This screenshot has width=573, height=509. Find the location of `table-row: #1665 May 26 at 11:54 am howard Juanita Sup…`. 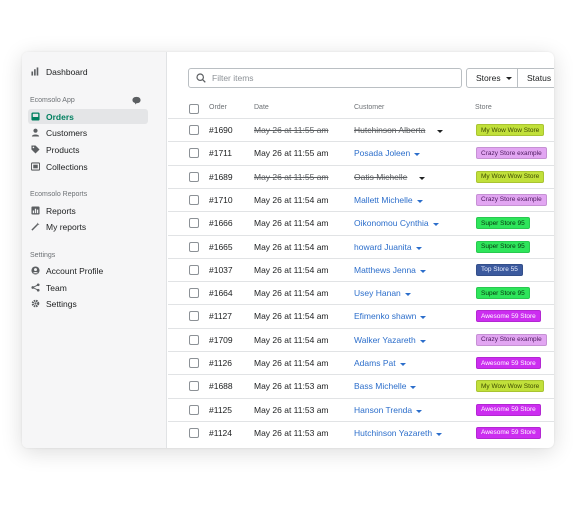

table-row: #1665 May 26 at 11:54 am howard Juanita Sup… is located at coordinates (361, 246).